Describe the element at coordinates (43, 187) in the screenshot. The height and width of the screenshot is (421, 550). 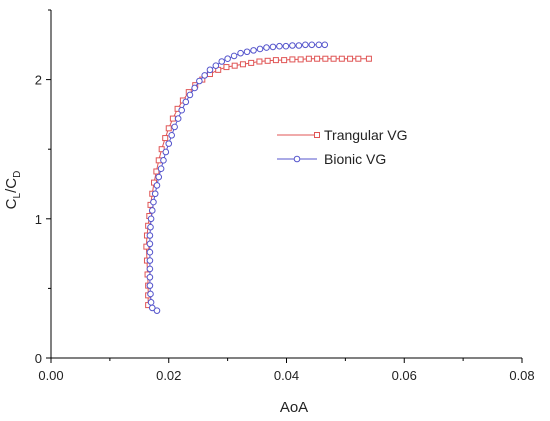
I see `y-ticks: 0 1 2` at that location.